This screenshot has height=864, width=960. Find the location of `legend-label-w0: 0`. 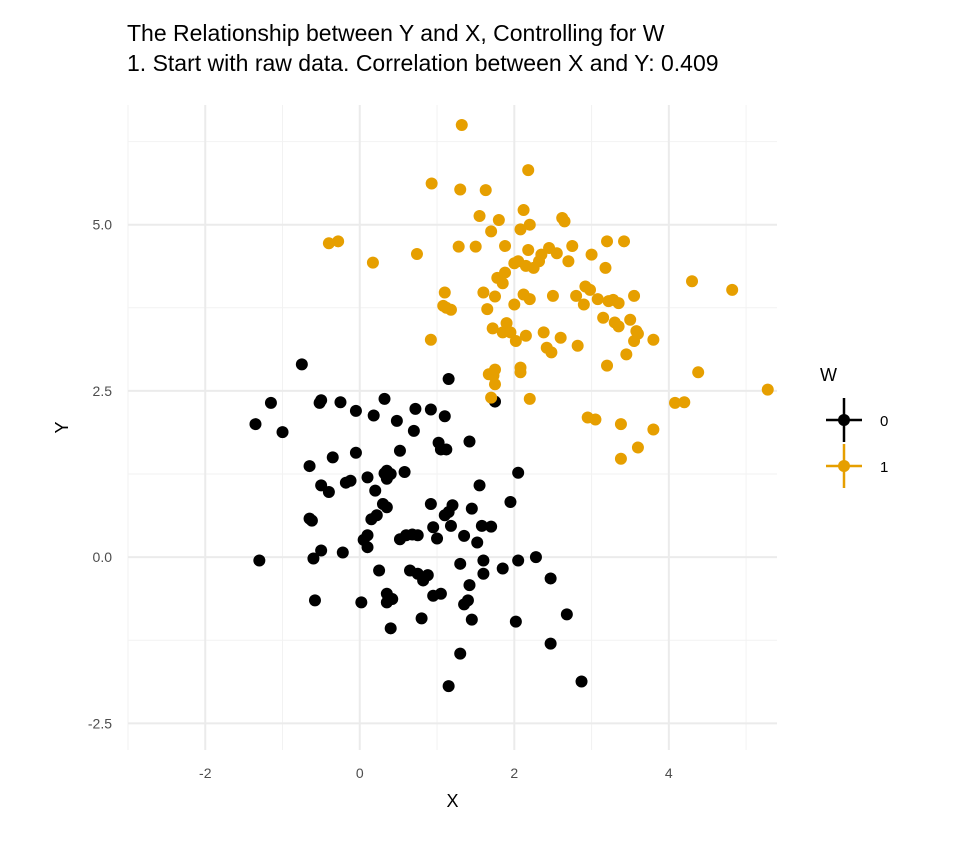

legend-label-w0: 0 is located at coordinates (884, 421).